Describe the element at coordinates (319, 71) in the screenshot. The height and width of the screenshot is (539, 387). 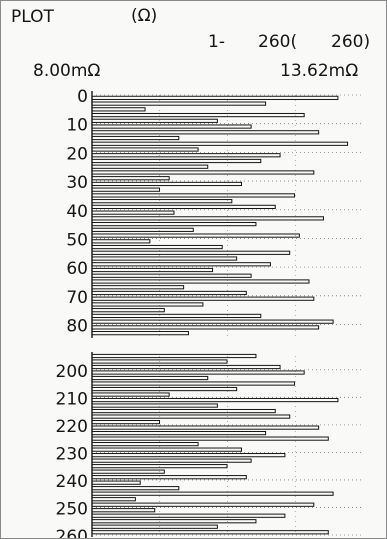
I see `max-value-label: 13.62mΩ` at that location.